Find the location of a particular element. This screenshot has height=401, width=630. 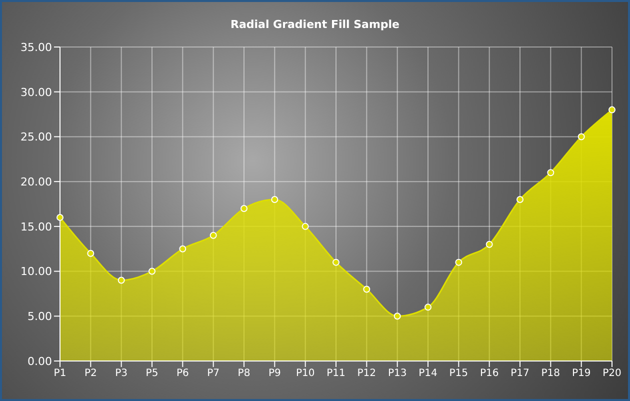

y-tick-label: 20.00 is located at coordinates (36, 181).